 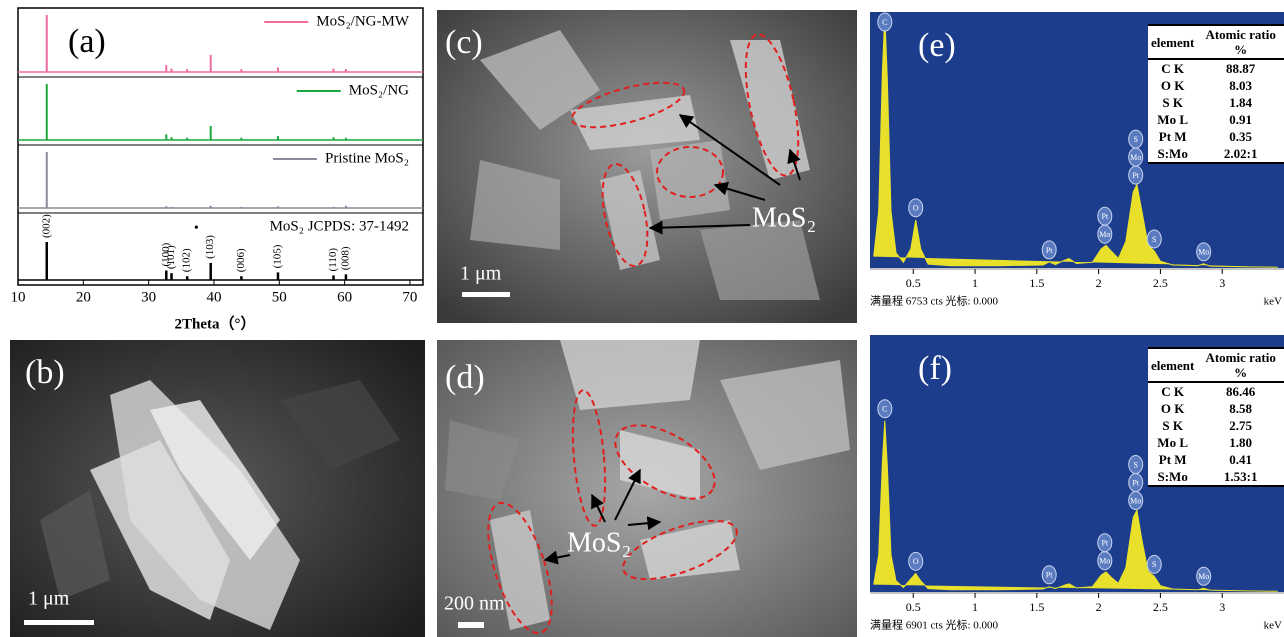 I want to click on table-header: element Atomic ratio %, so click(x=1216, y=42).